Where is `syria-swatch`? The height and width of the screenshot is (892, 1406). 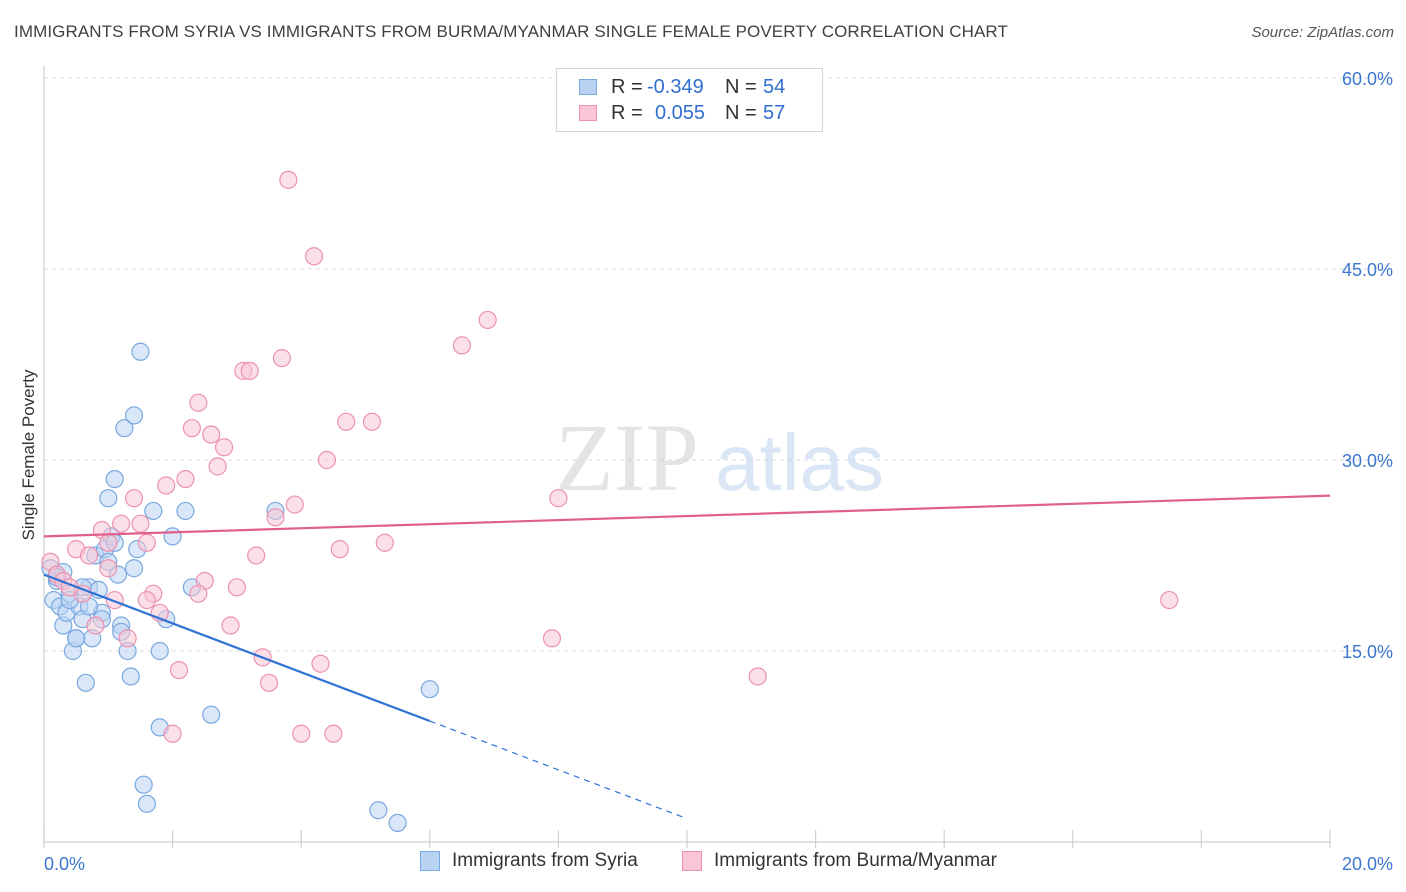 syria-swatch is located at coordinates (588, 87).